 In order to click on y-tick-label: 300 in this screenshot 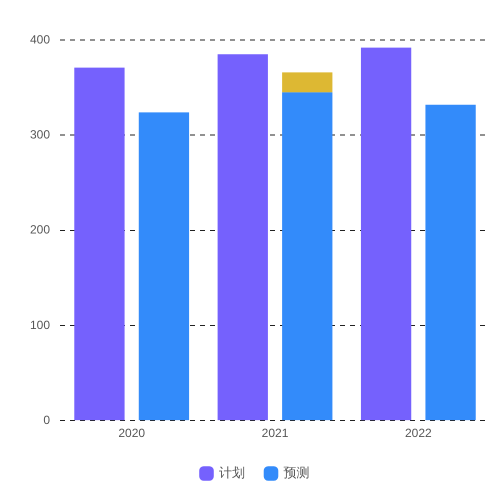, I will do `click(40, 134)`.